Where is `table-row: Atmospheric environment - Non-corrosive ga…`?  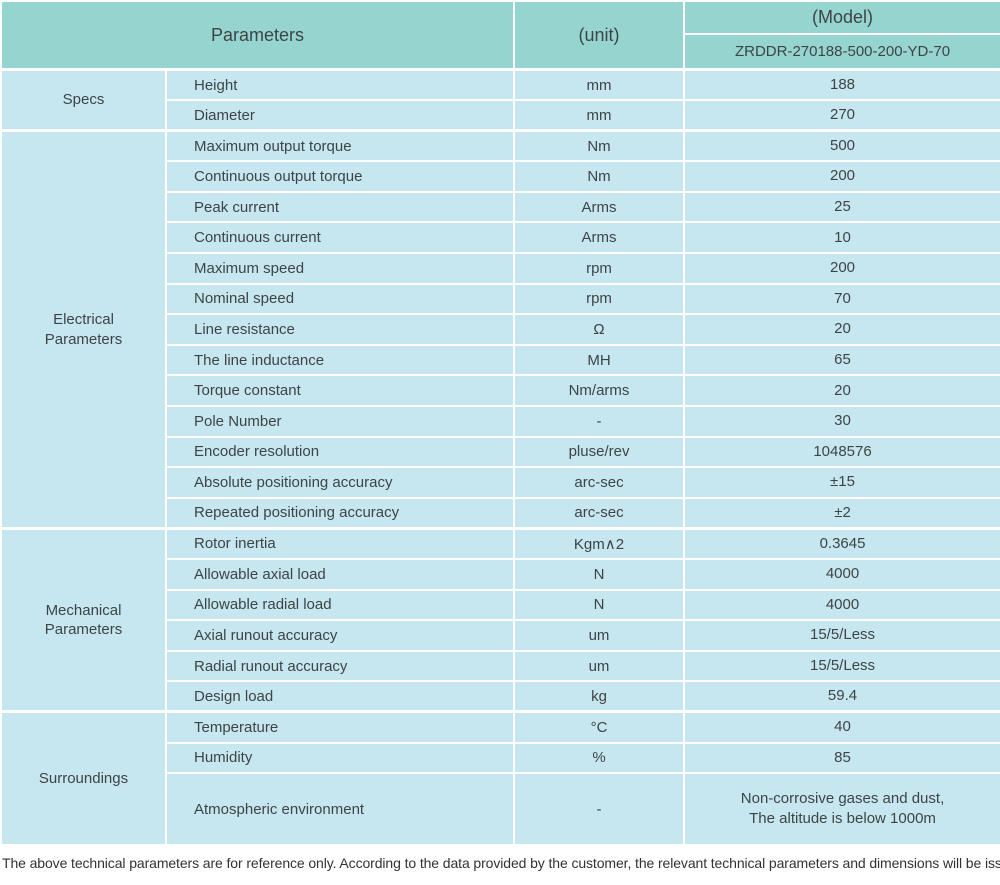 table-row: Atmospheric environment - Non-corrosive ga… is located at coordinates (500, 809).